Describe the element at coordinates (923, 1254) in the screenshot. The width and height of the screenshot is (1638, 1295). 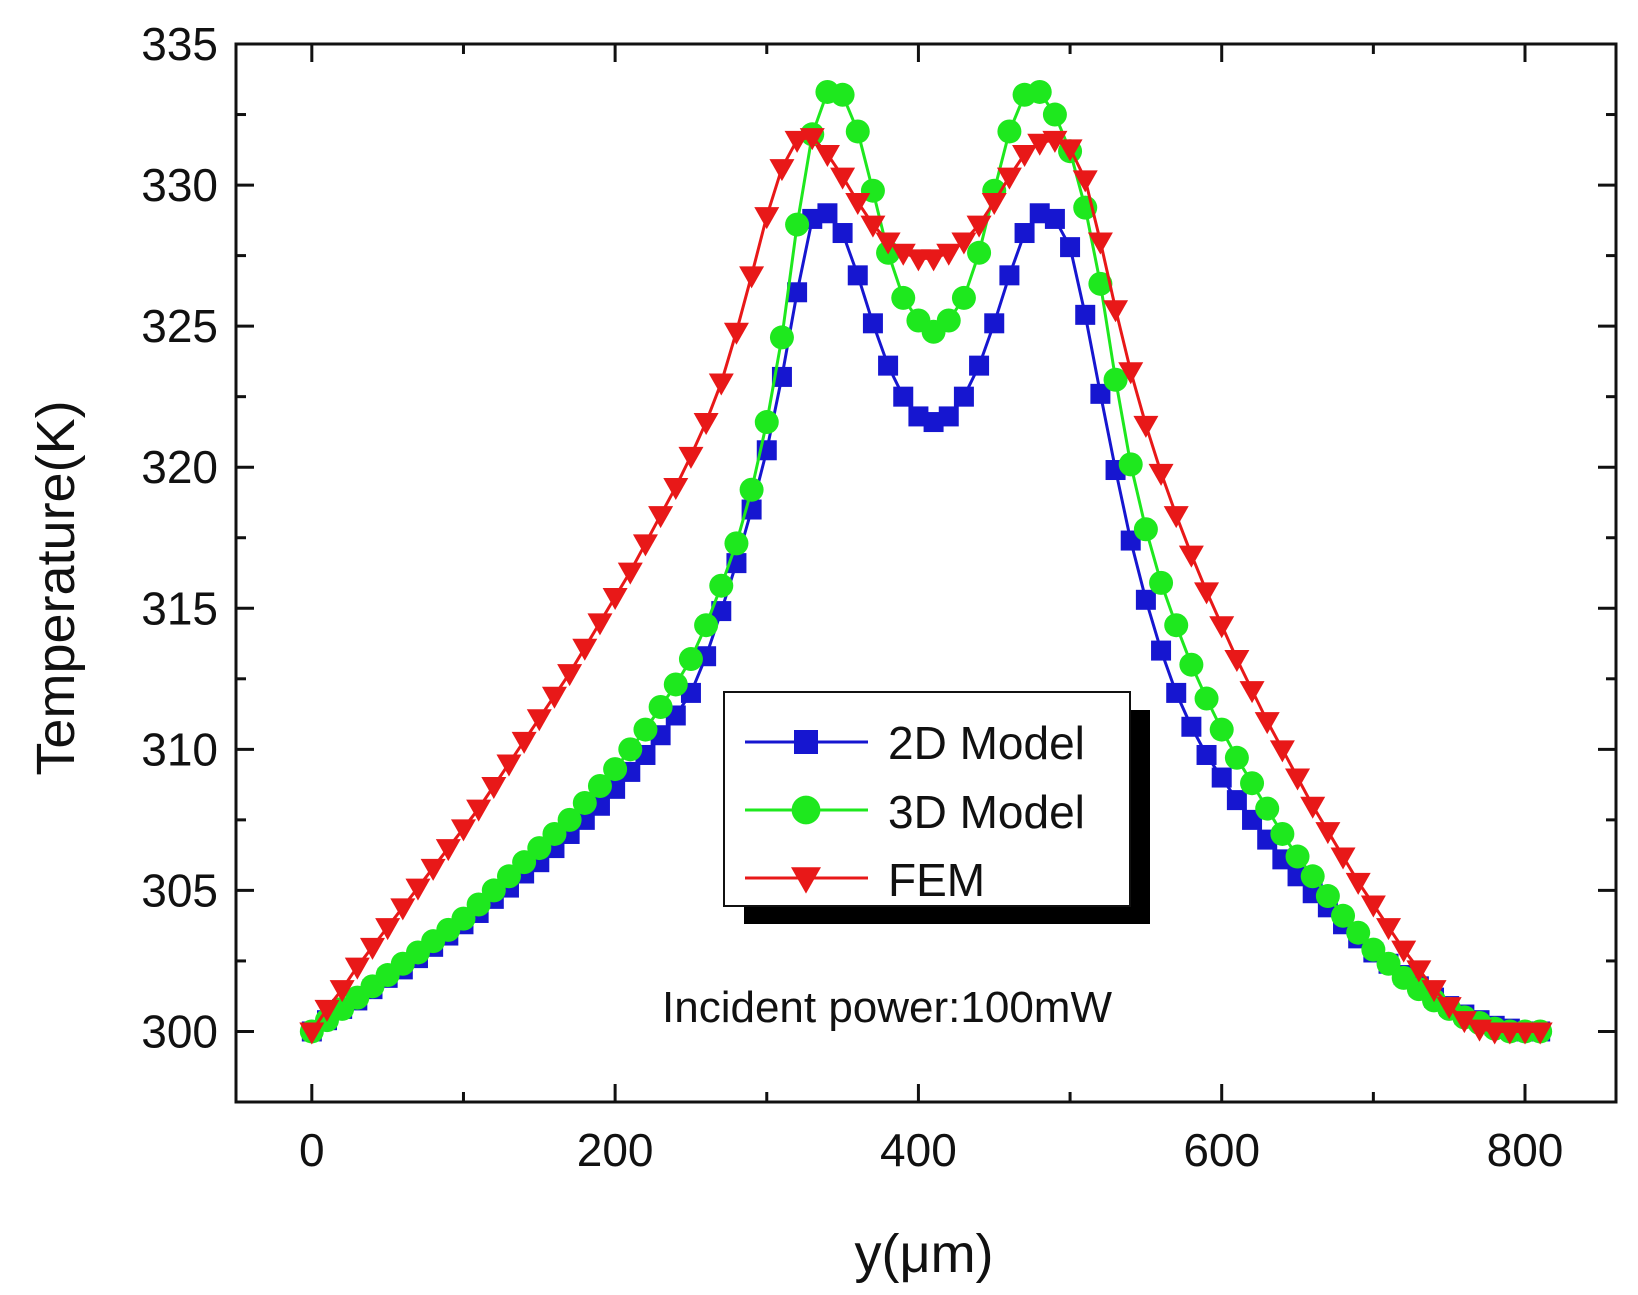
I see `x-axis-title: y(μm)` at that location.